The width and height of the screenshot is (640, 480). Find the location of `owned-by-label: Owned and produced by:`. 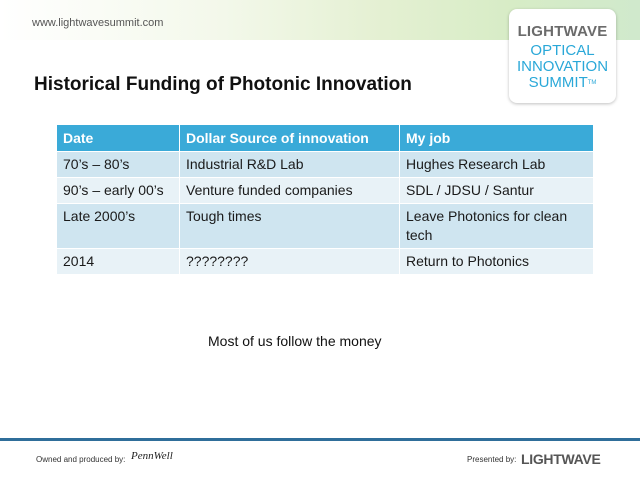

owned-by-label: Owned and produced by: is located at coordinates (81, 459).